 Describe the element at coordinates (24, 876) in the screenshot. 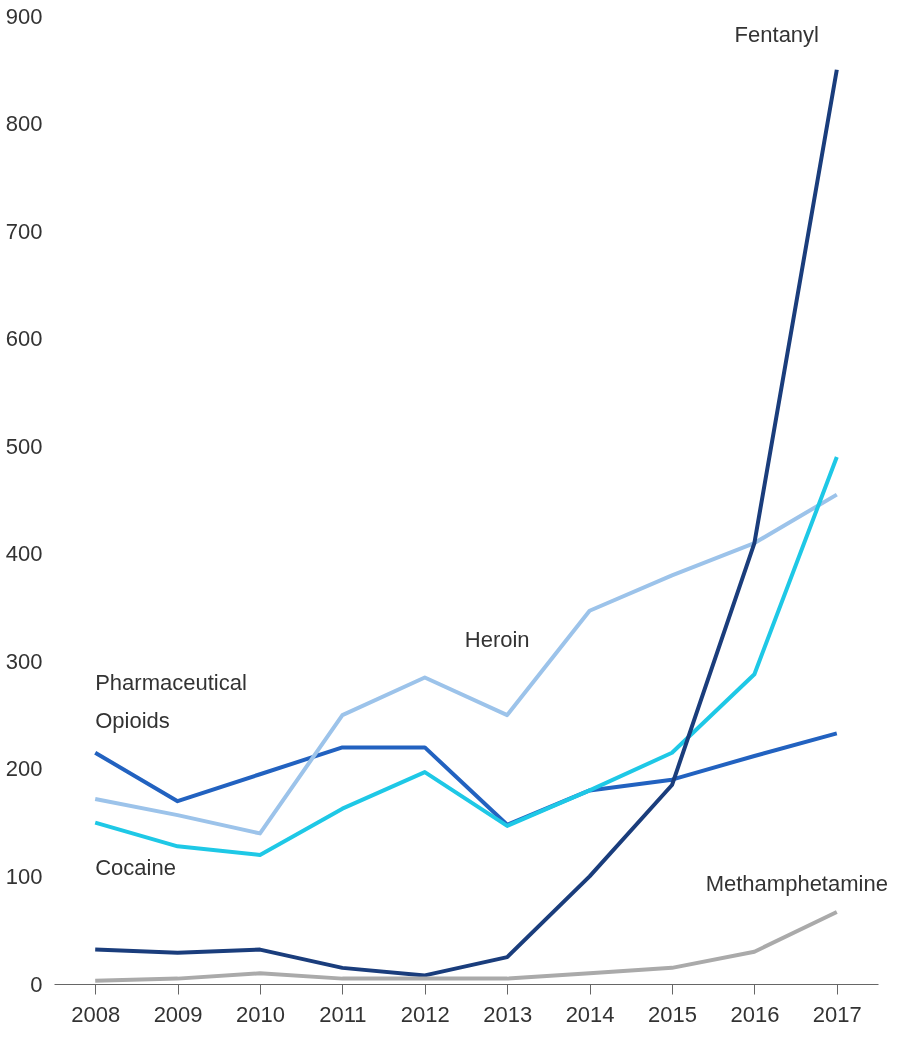

I see `y-tick-label: 100` at that location.